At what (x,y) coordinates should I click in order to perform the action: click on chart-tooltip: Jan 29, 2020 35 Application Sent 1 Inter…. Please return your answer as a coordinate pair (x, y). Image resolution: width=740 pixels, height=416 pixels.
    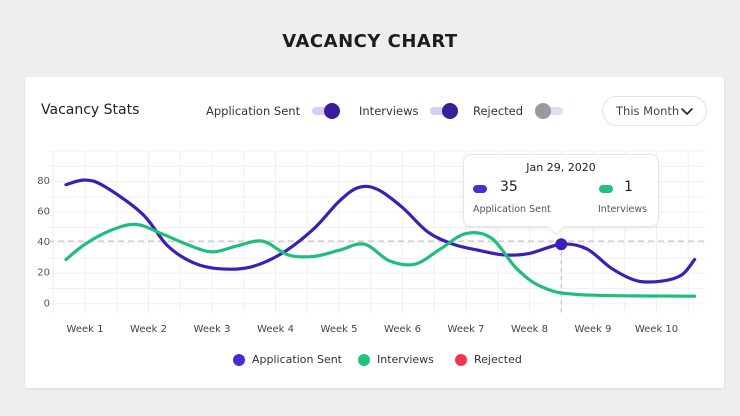
    Looking at the image, I should click on (561, 195).